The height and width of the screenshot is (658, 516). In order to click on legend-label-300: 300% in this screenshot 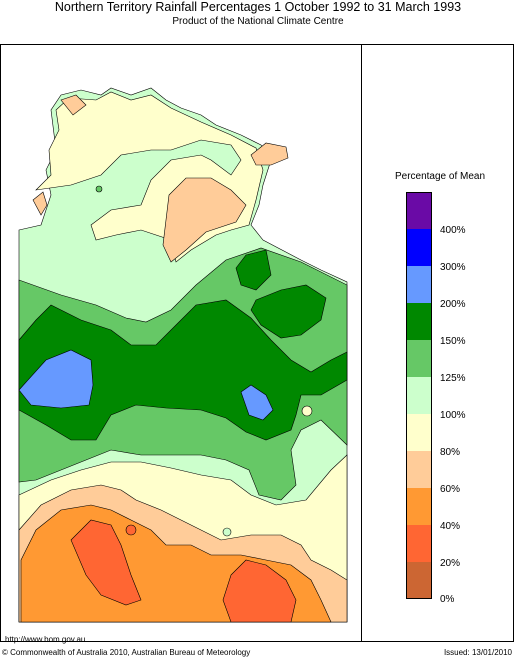, I will do `click(453, 267)`.